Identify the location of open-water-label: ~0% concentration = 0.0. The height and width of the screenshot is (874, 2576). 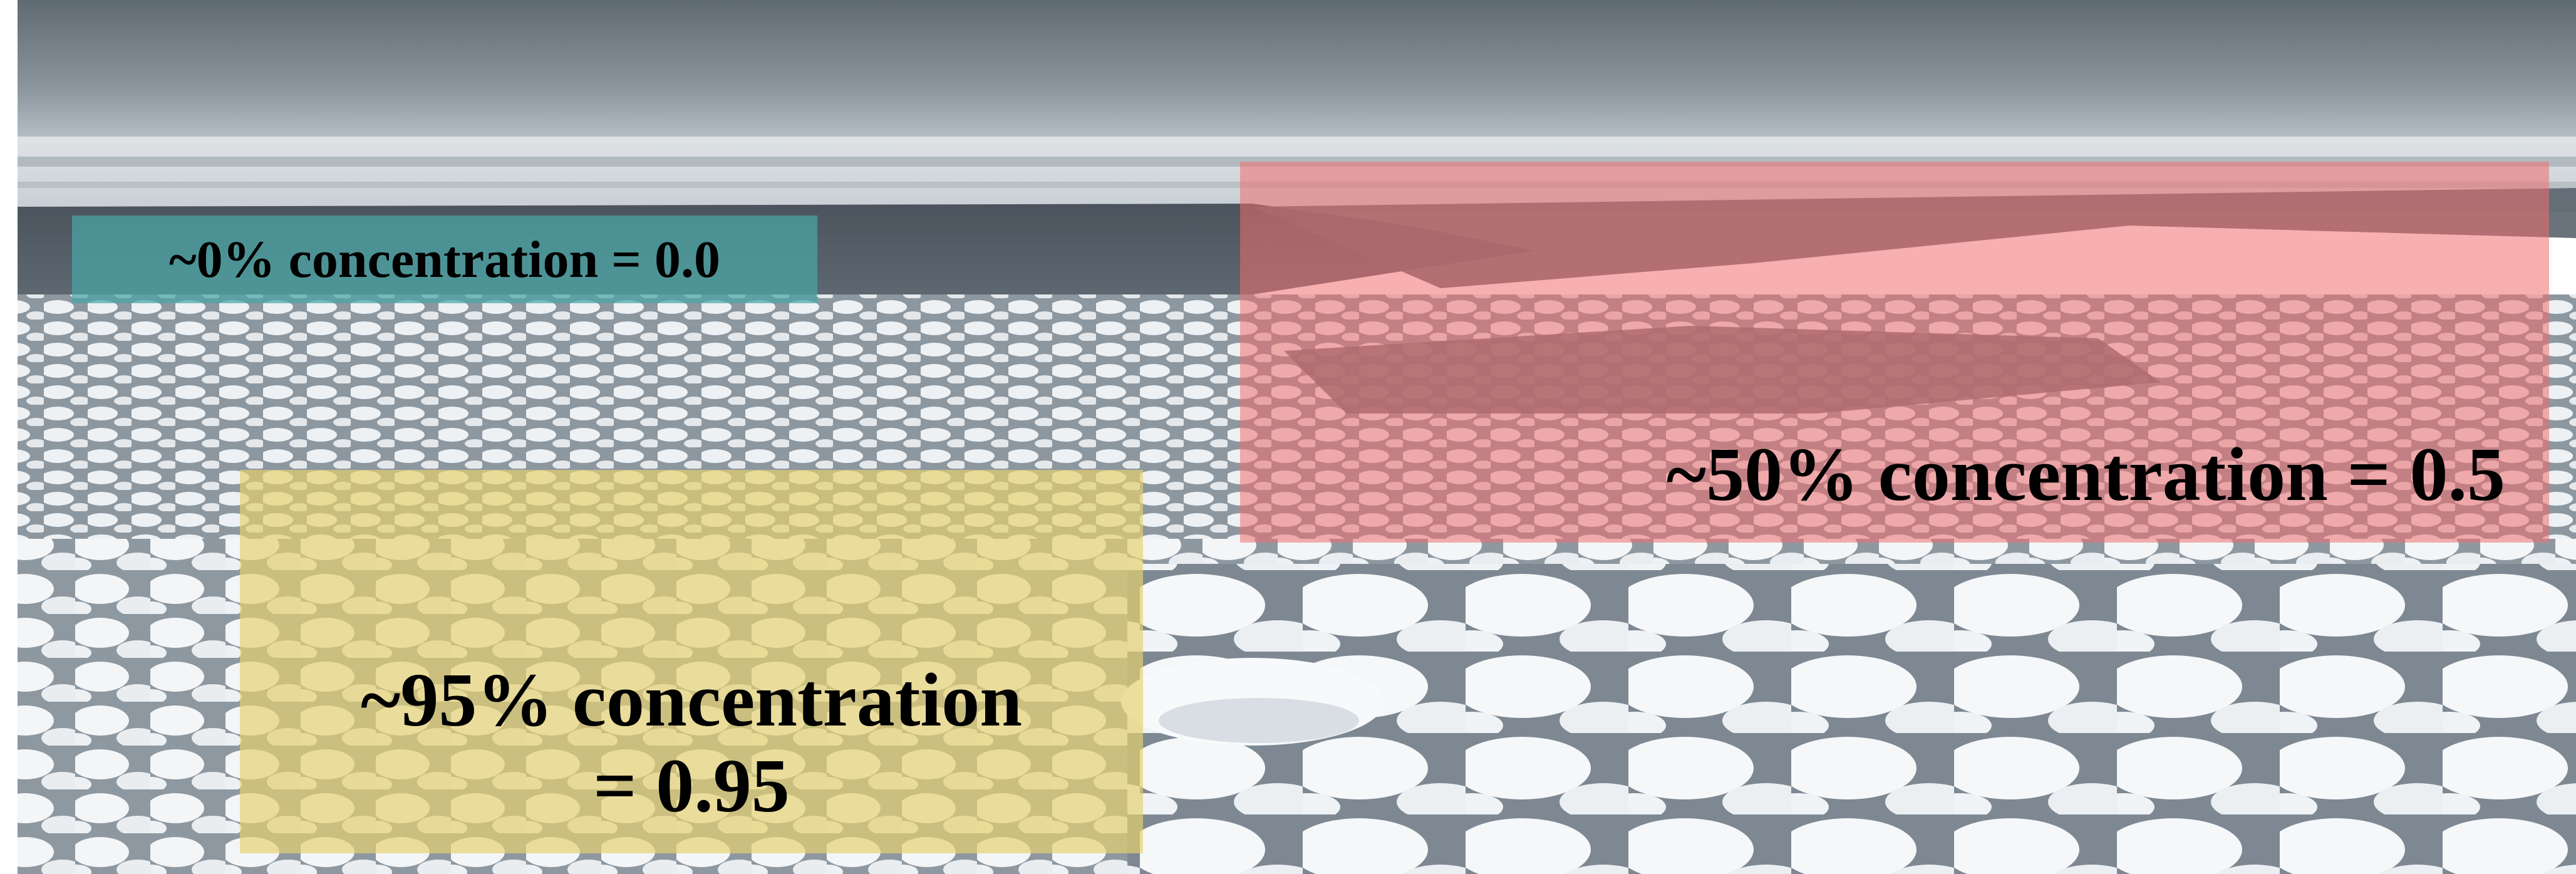
(444, 260).